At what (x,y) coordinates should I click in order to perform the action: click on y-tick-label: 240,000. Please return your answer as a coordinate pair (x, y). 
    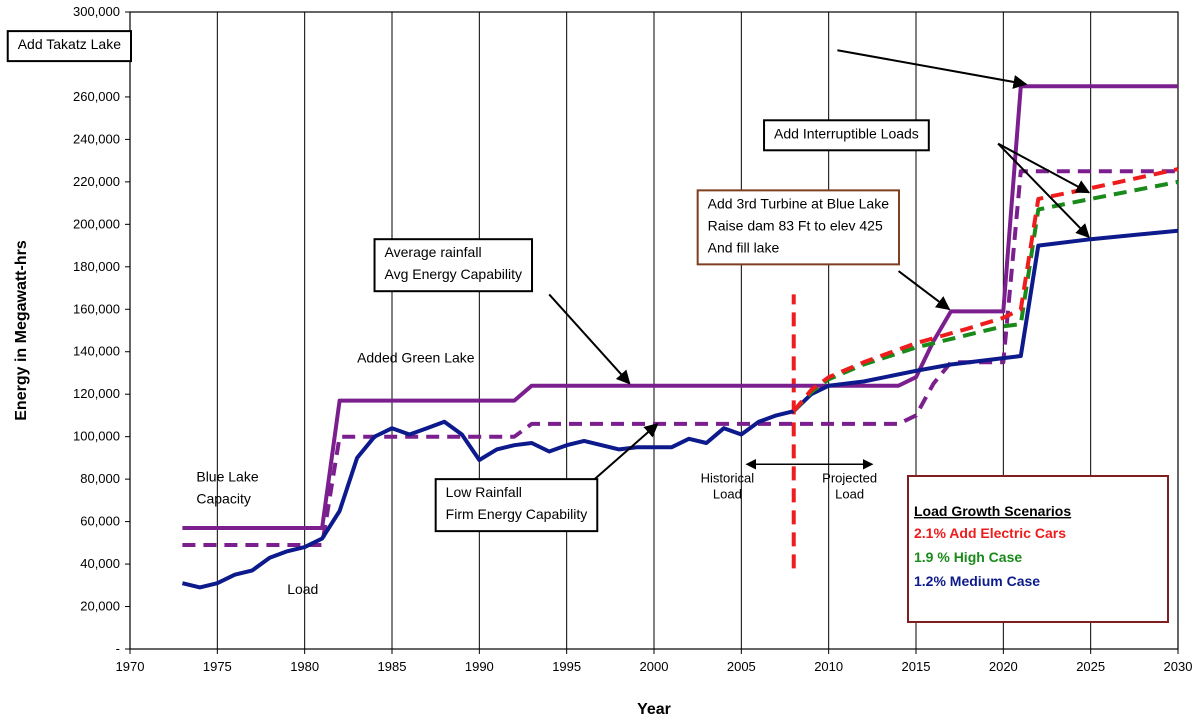
    Looking at the image, I should click on (96, 138).